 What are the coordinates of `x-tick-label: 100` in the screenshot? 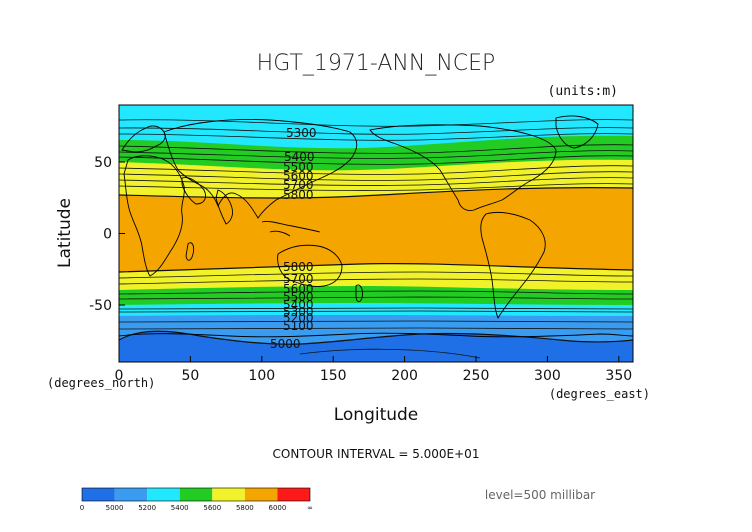 It's located at (261, 376).